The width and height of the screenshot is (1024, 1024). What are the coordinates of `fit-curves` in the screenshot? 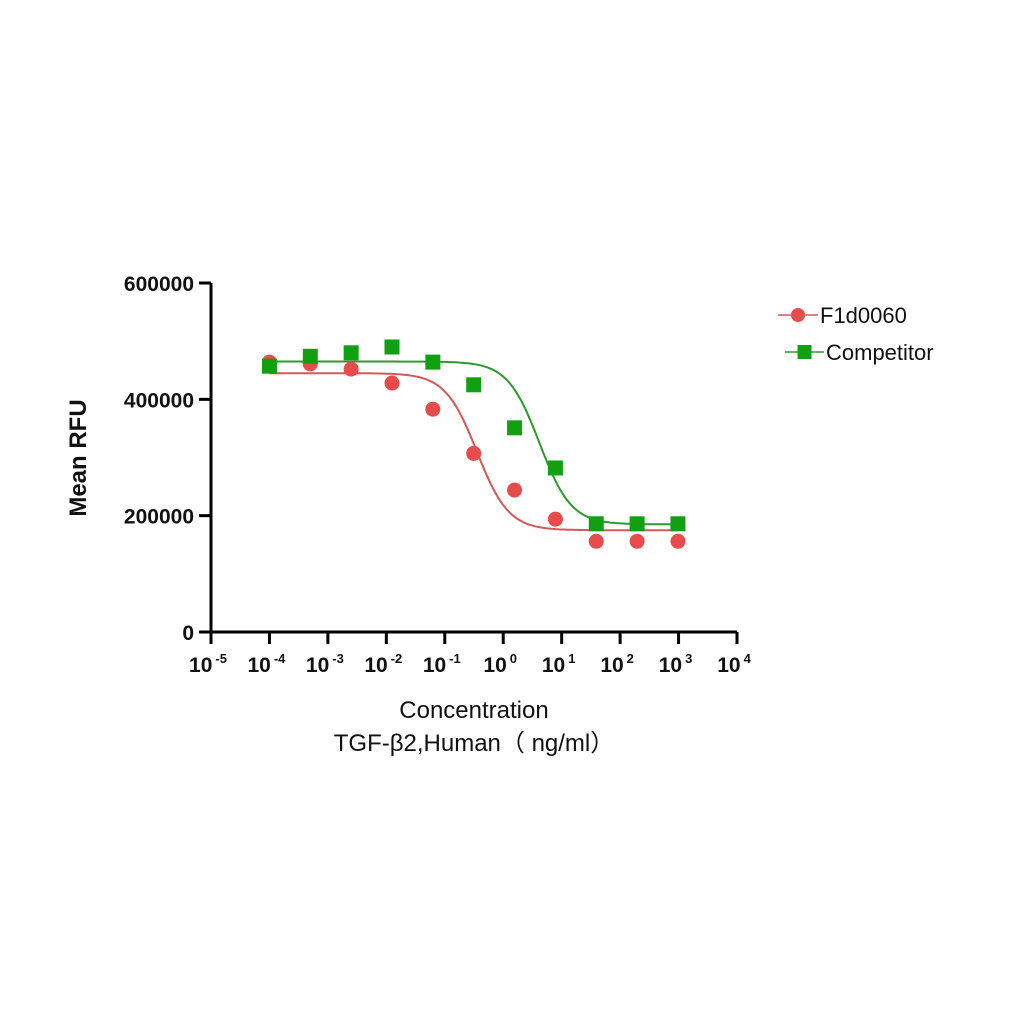 It's located at (473, 446).